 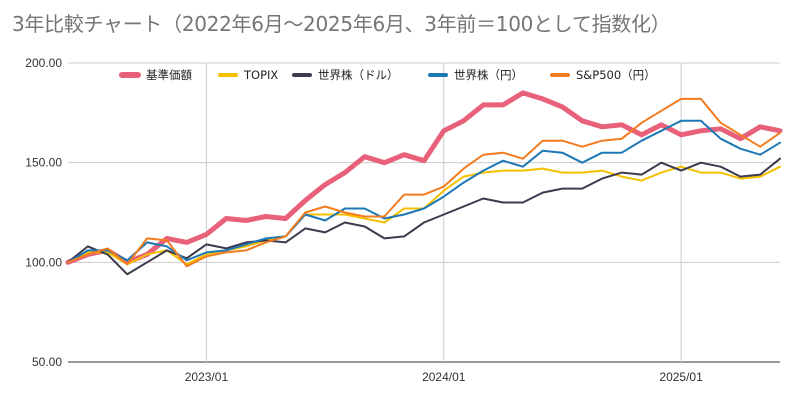 I want to click on y-tick-label: 100.00, so click(x=43, y=262).